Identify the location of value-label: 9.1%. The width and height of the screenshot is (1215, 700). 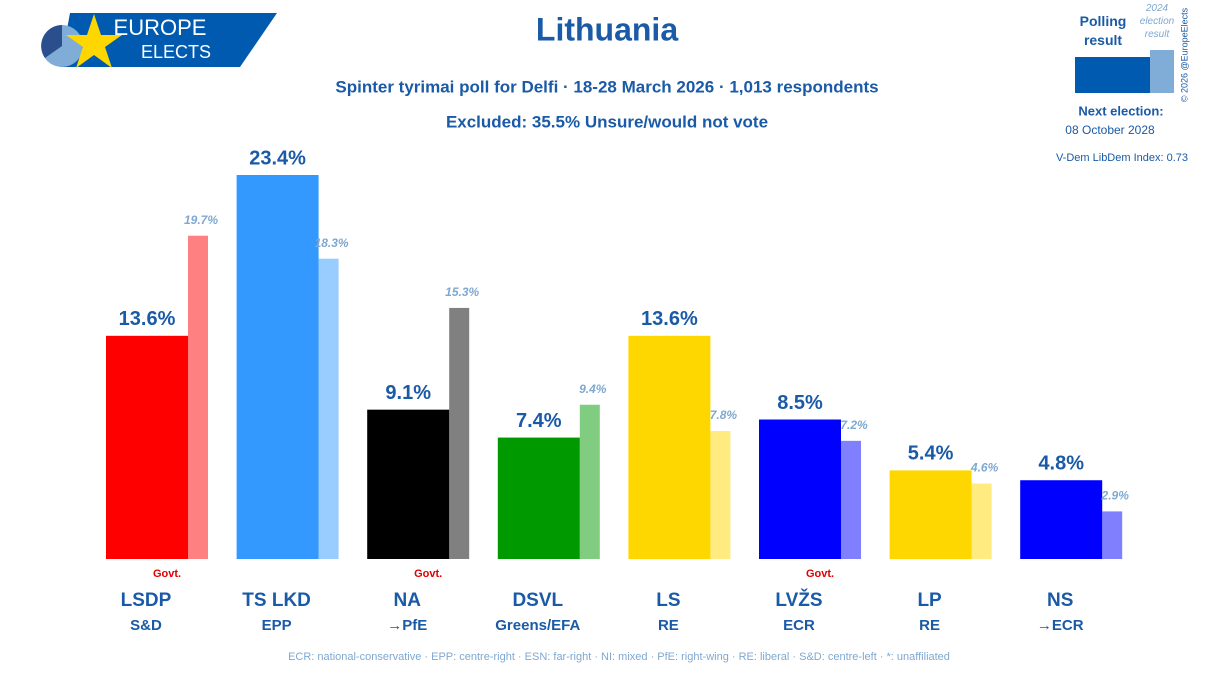
(408, 393).